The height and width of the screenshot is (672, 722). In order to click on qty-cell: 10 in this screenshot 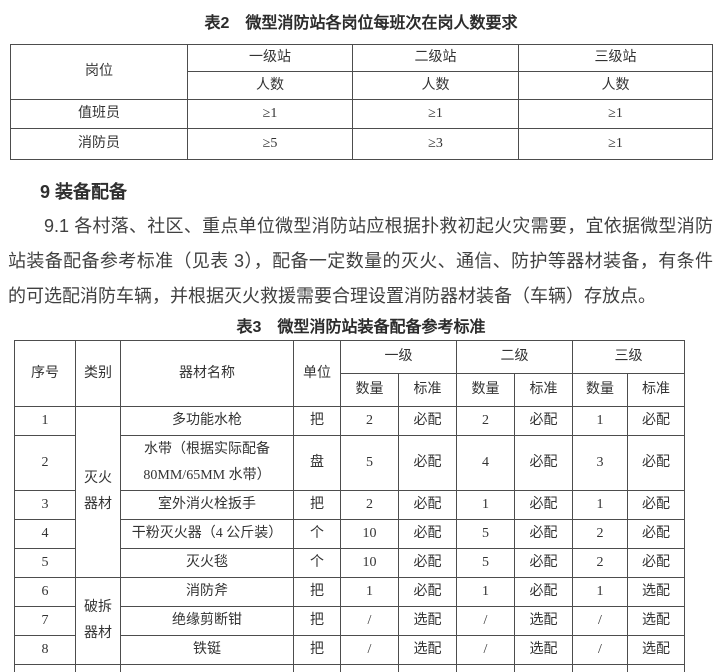, I will do `click(369, 563)`.